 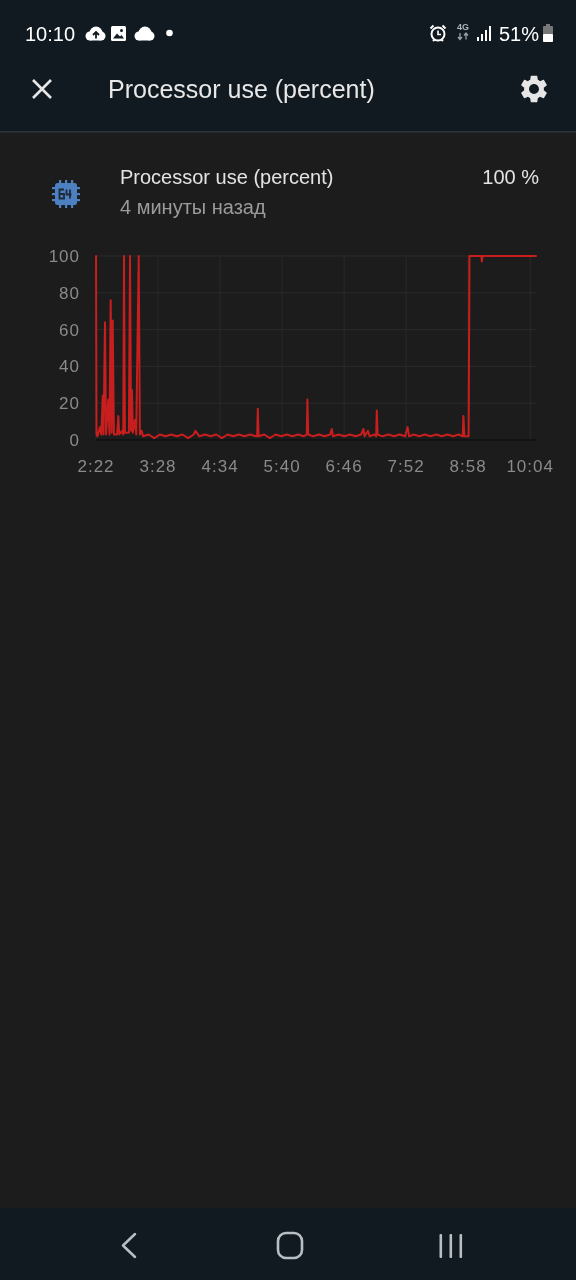 I want to click on chart-subtitle: Processor use (percent), so click(x=227, y=177).